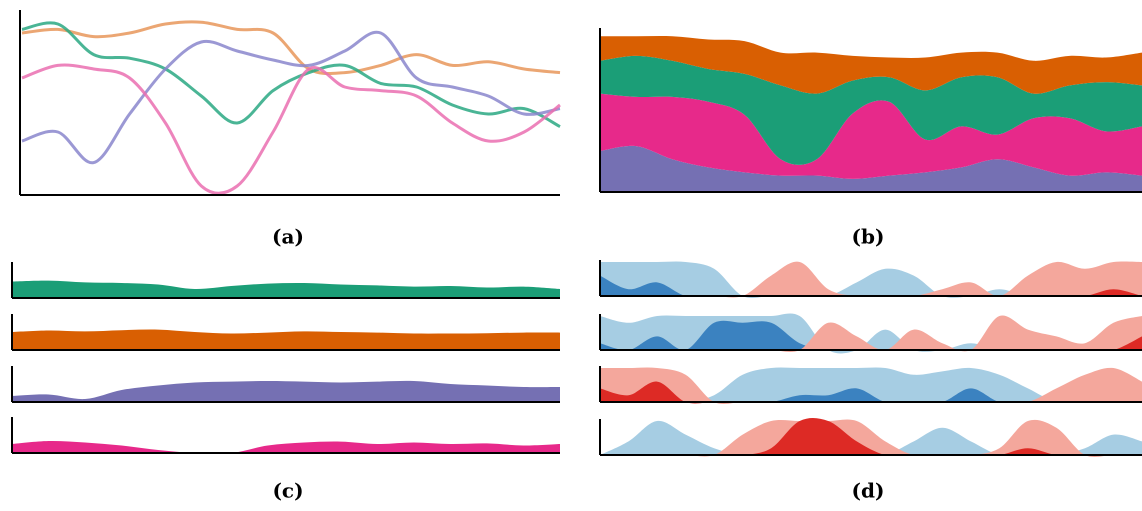 This screenshot has width=1142, height=511. What do you see at coordinates (288, 237) in the screenshot?
I see `caption: (a)` at bounding box center [288, 237].